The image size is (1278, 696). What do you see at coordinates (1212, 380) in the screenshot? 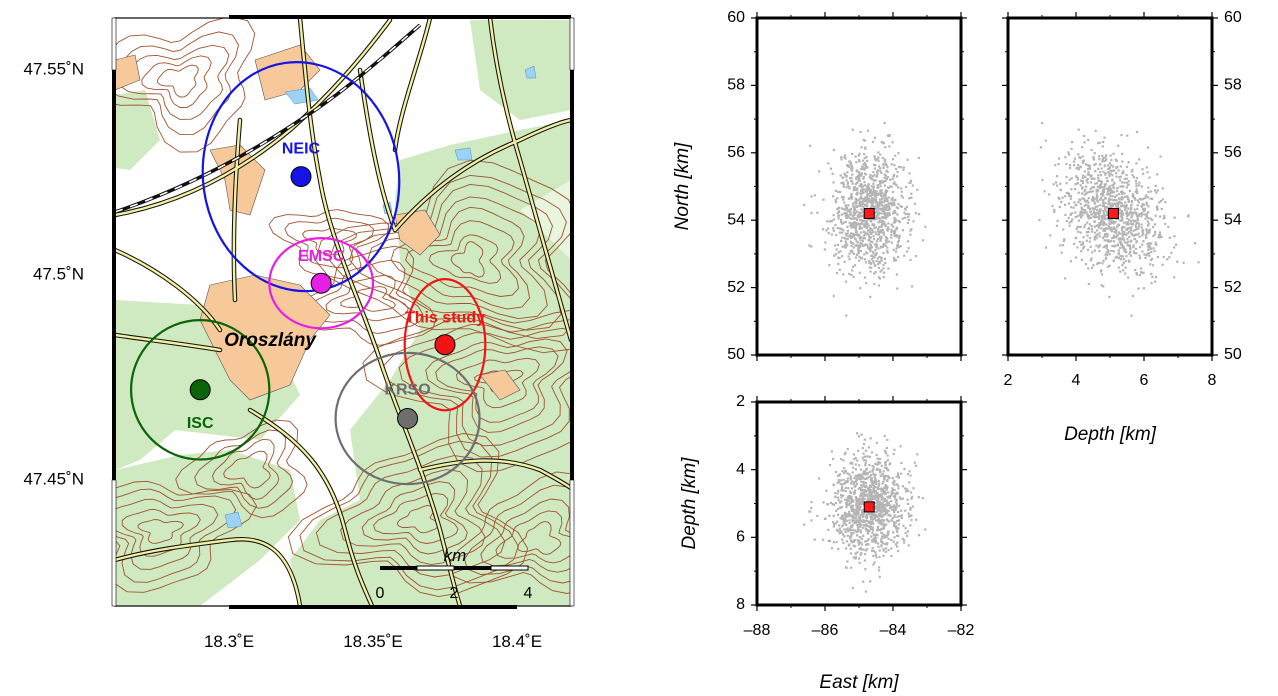
I see `x-tick-label: 8` at bounding box center [1212, 380].